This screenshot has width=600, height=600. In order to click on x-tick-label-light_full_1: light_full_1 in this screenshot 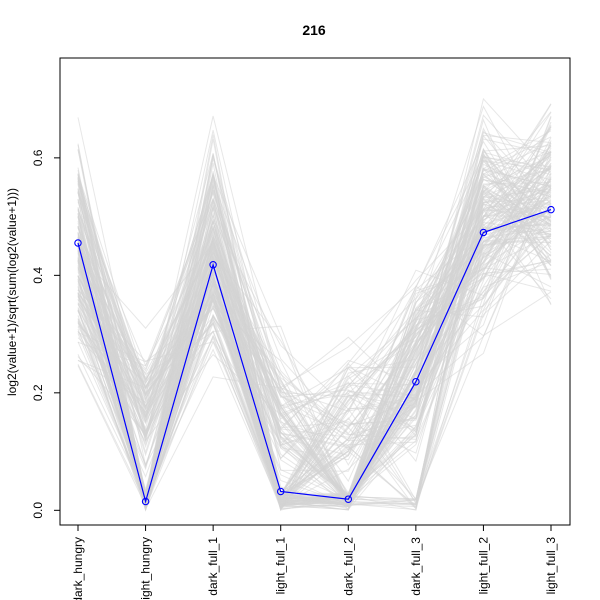, I will do `click(281, 566)`.